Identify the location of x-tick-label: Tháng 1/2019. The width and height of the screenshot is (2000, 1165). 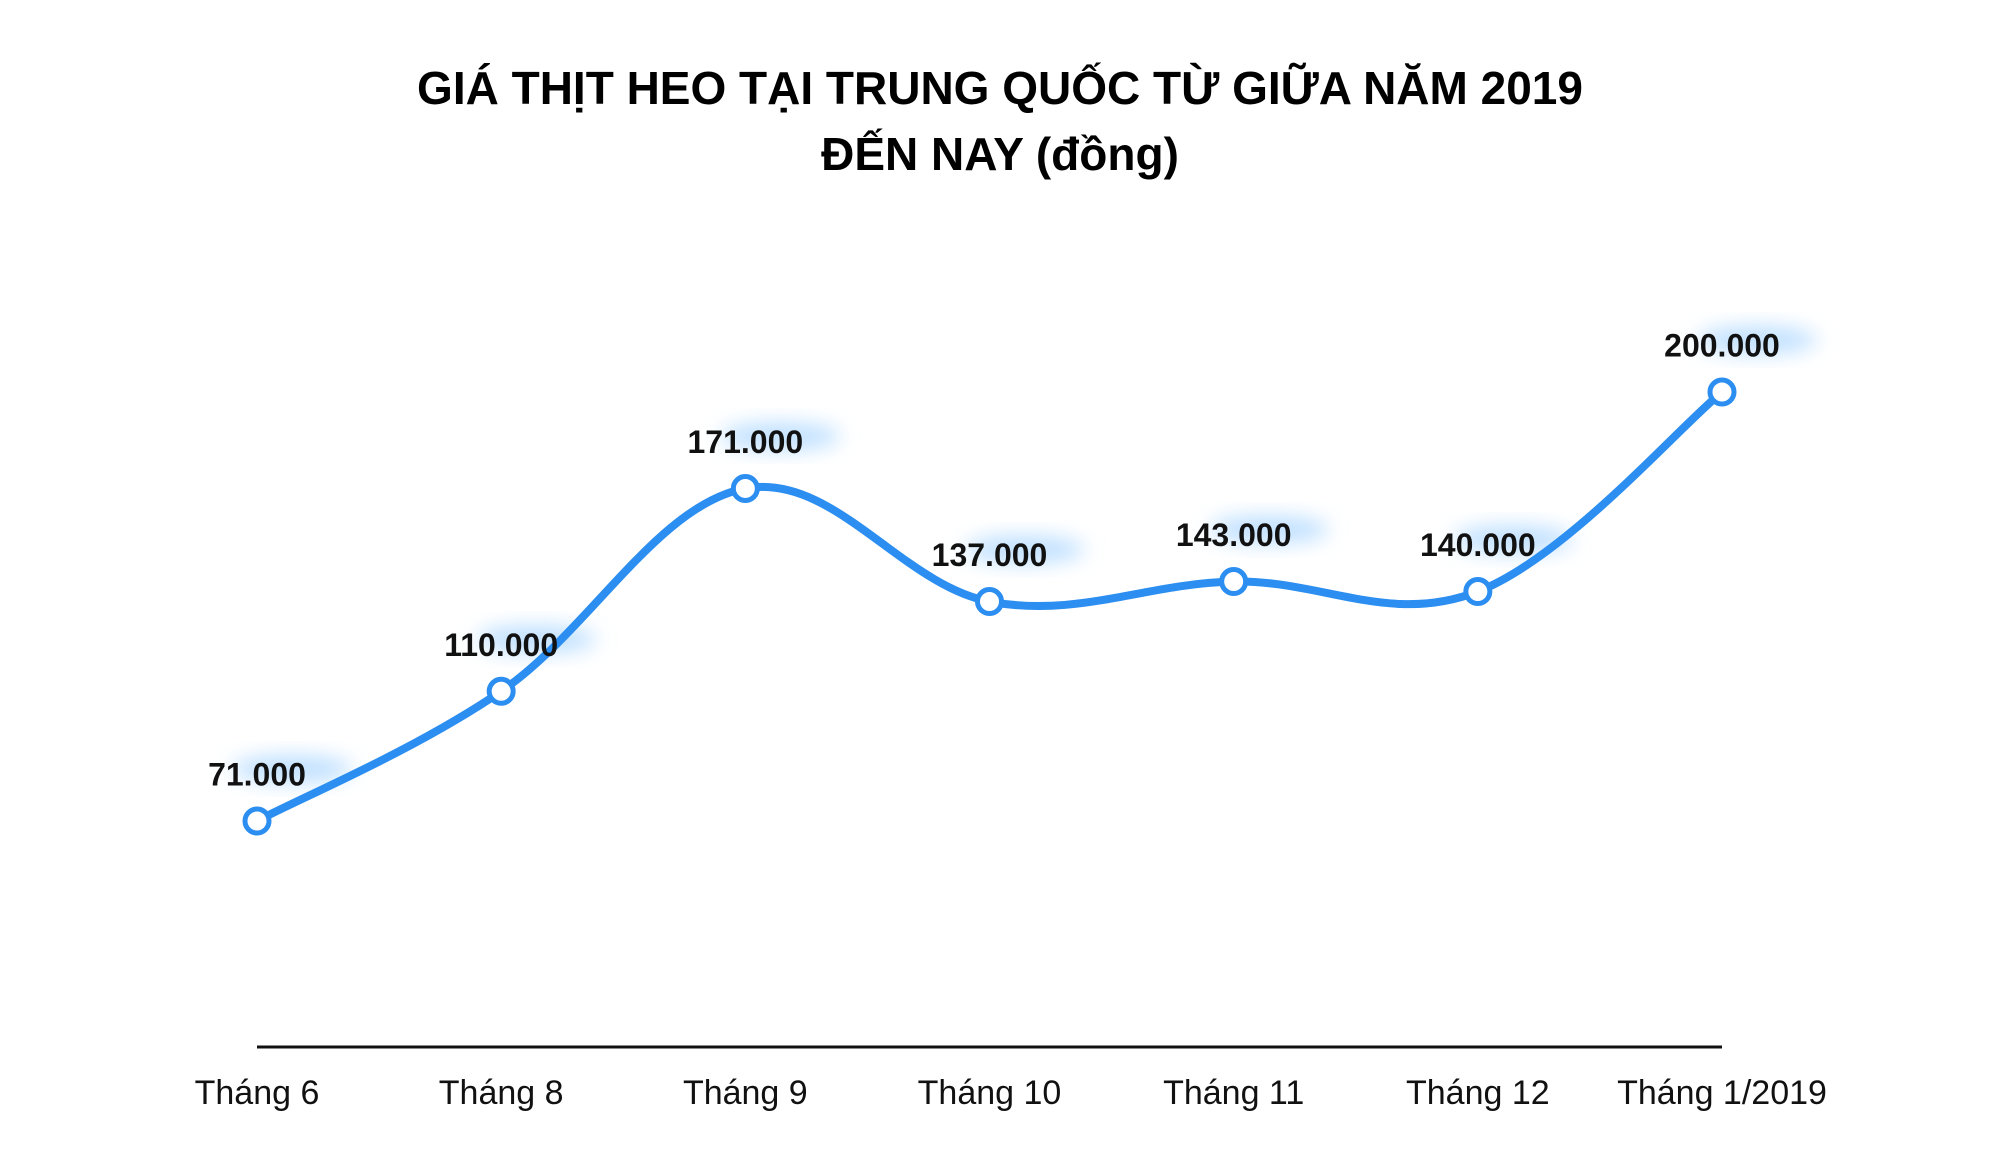
(1722, 1093).